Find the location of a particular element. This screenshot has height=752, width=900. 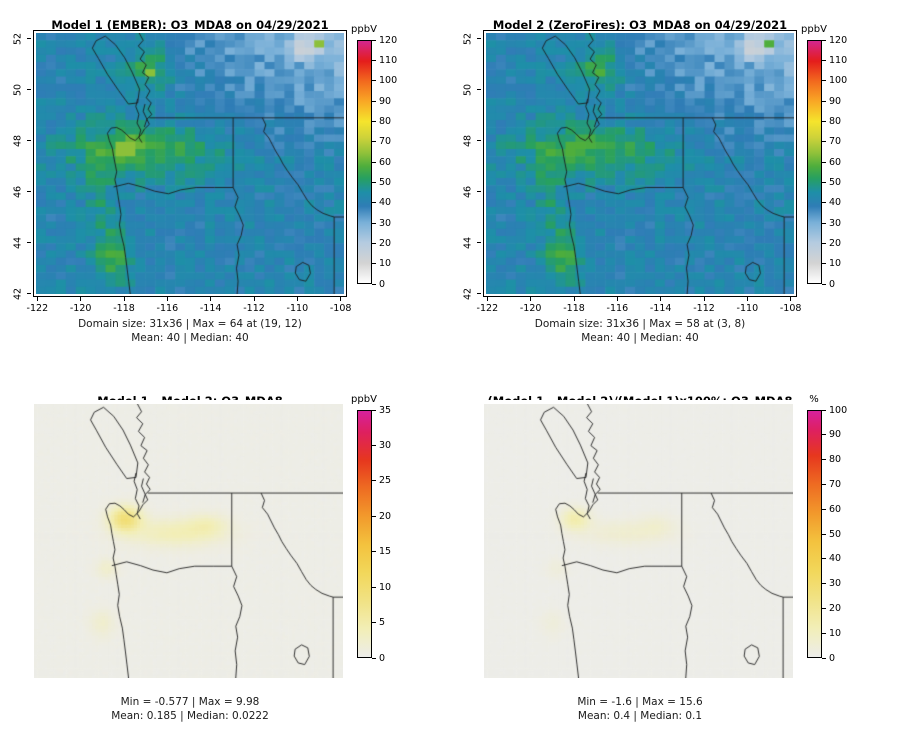

colorbar-tick-label: 25 is located at coordinates (385, 481).